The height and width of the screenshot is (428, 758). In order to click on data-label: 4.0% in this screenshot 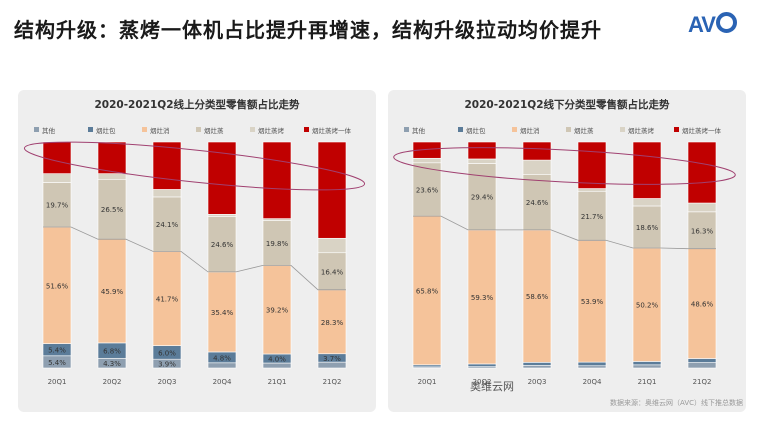, I will do `click(277, 360)`.